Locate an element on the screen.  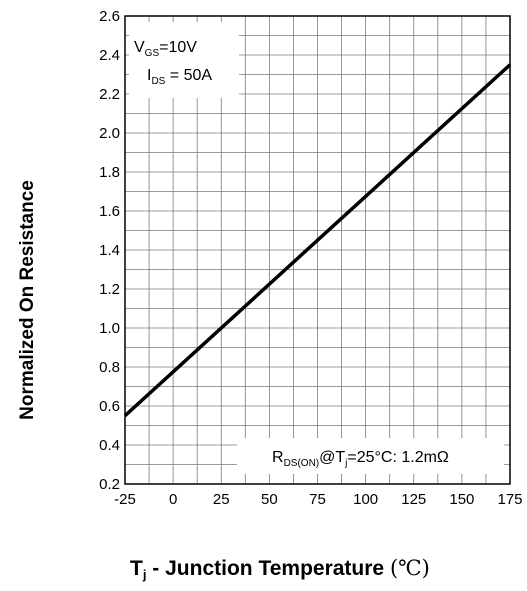
y-tick-label: 1.0 is located at coordinates (109, 328).